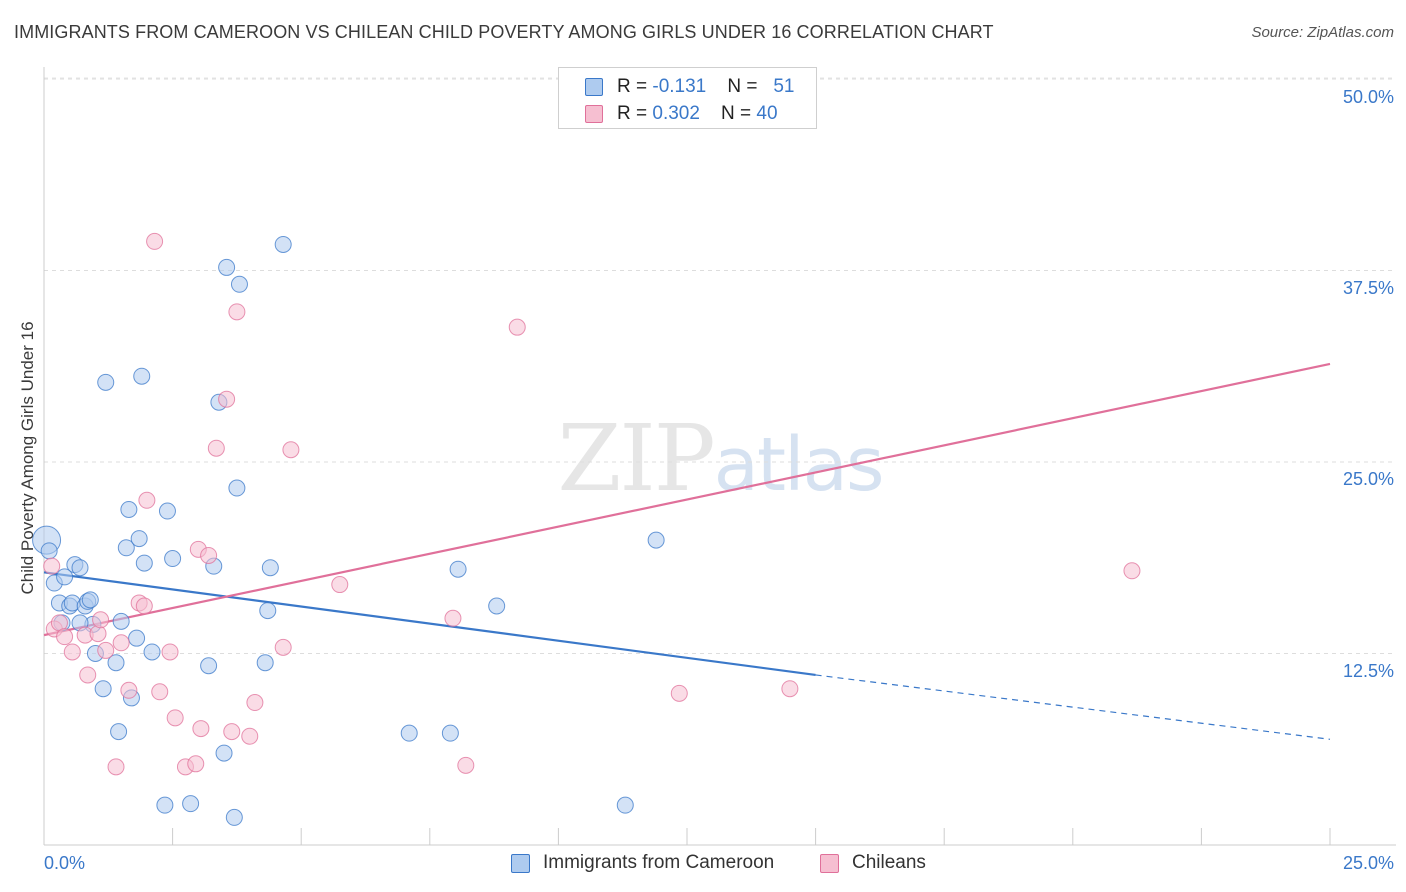 This screenshot has width=1406, height=892. I want to click on n-value: 40, so click(767, 113).